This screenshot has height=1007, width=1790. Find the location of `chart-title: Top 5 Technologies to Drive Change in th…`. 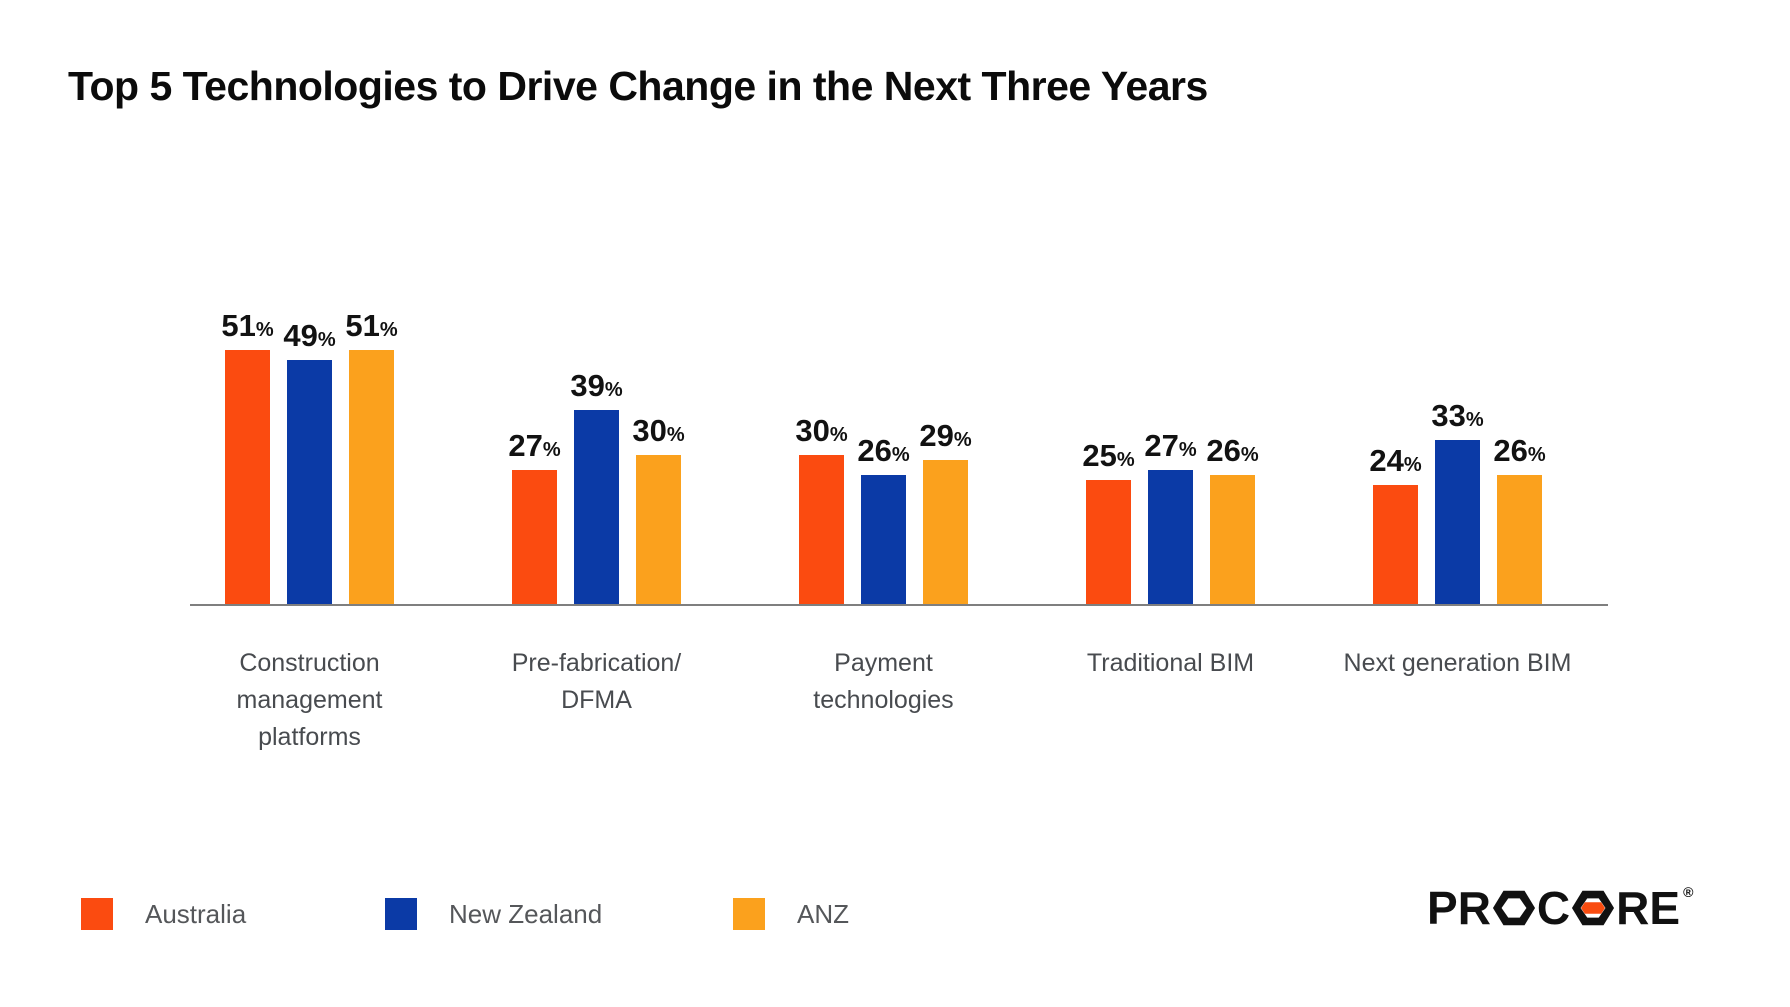

chart-title: Top 5 Technologies to Drive Change in th… is located at coordinates (638, 86).